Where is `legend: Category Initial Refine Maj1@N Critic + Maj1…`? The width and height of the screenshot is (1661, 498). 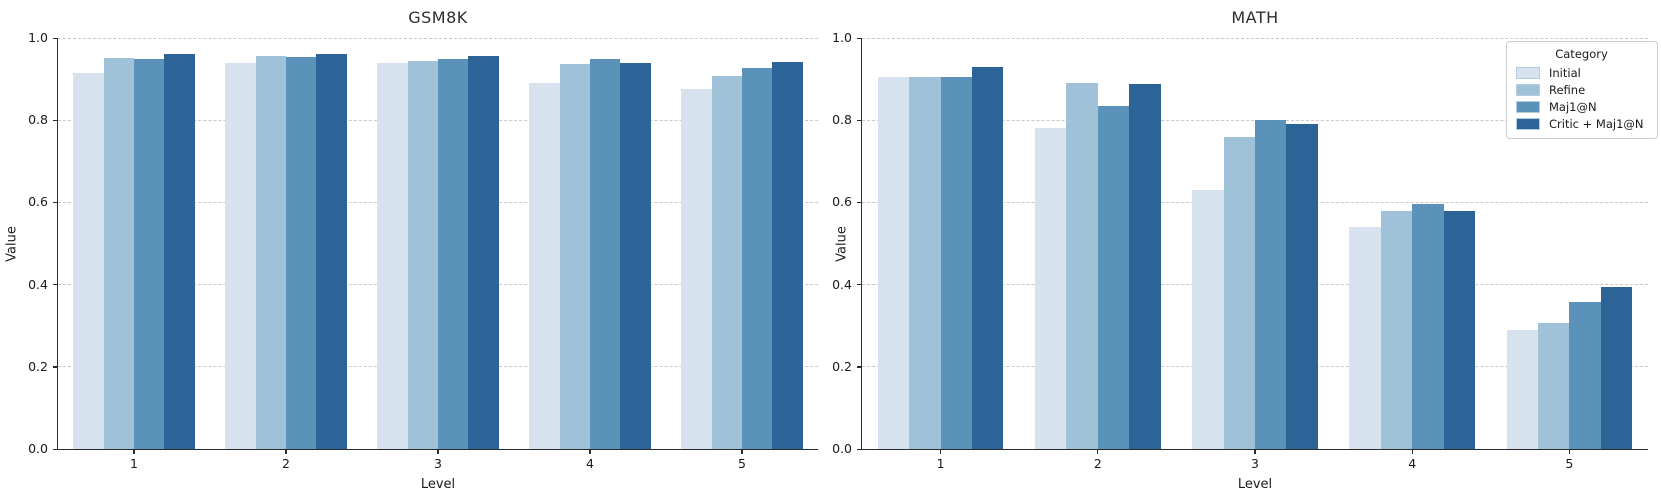
legend: Category Initial Refine Maj1@N Critic + Maj1… is located at coordinates (1582, 90).